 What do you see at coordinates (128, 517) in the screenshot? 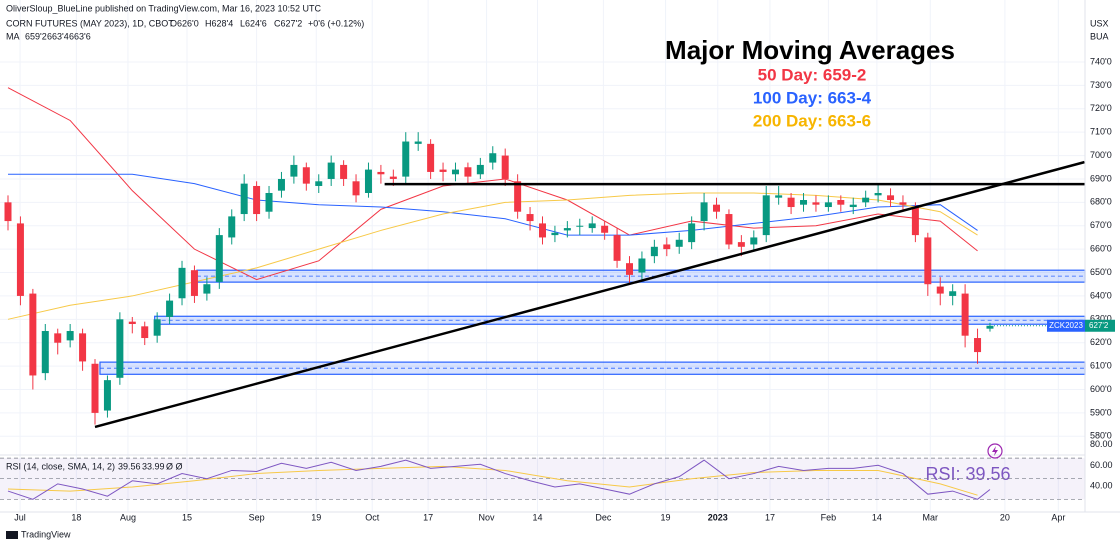
I see `x-tick-label: Aug` at bounding box center [128, 517].